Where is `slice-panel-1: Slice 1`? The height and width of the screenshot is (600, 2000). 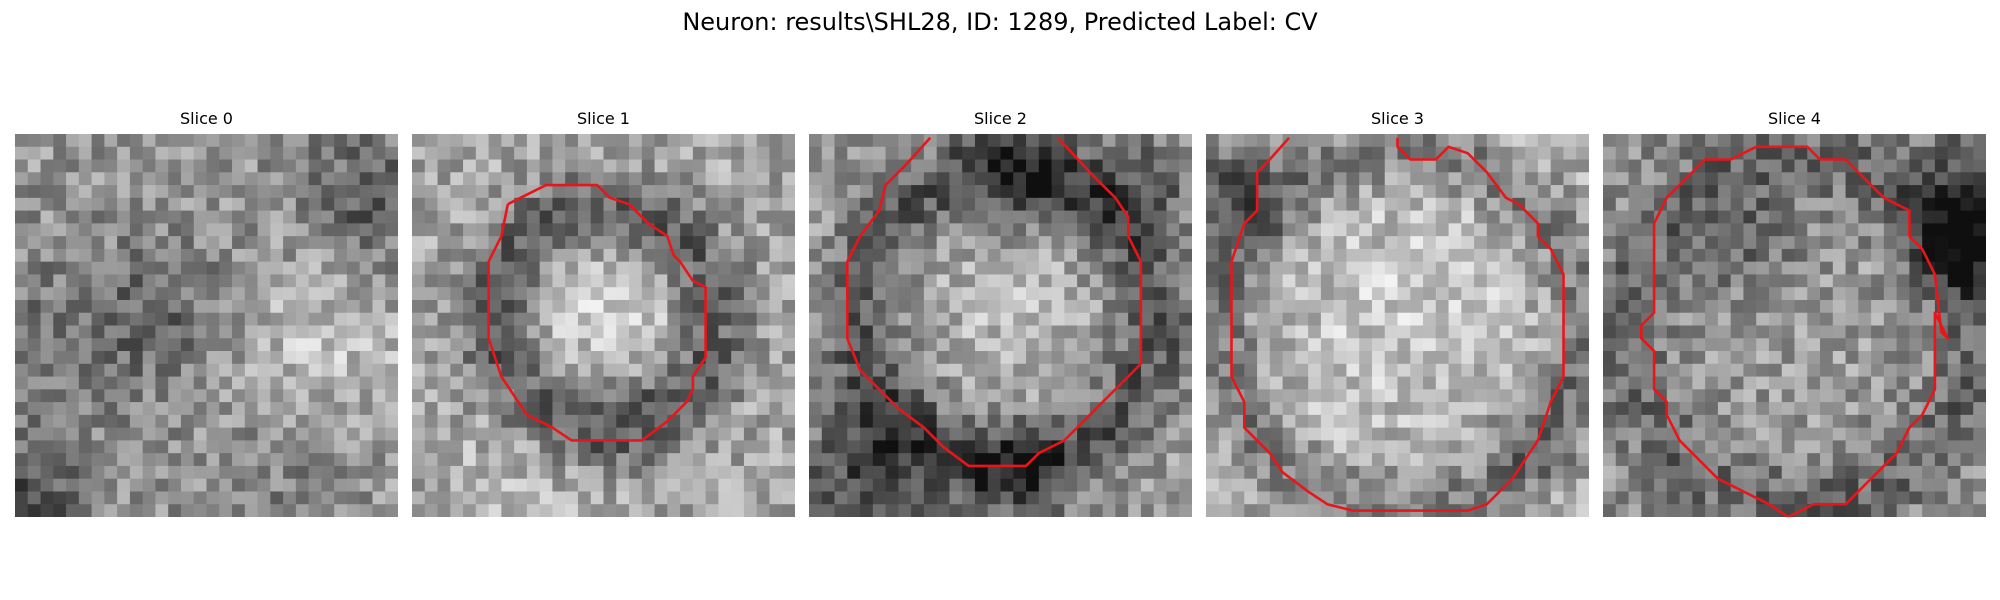 slice-panel-1: Slice 1 is located at coordinates (603, 314).